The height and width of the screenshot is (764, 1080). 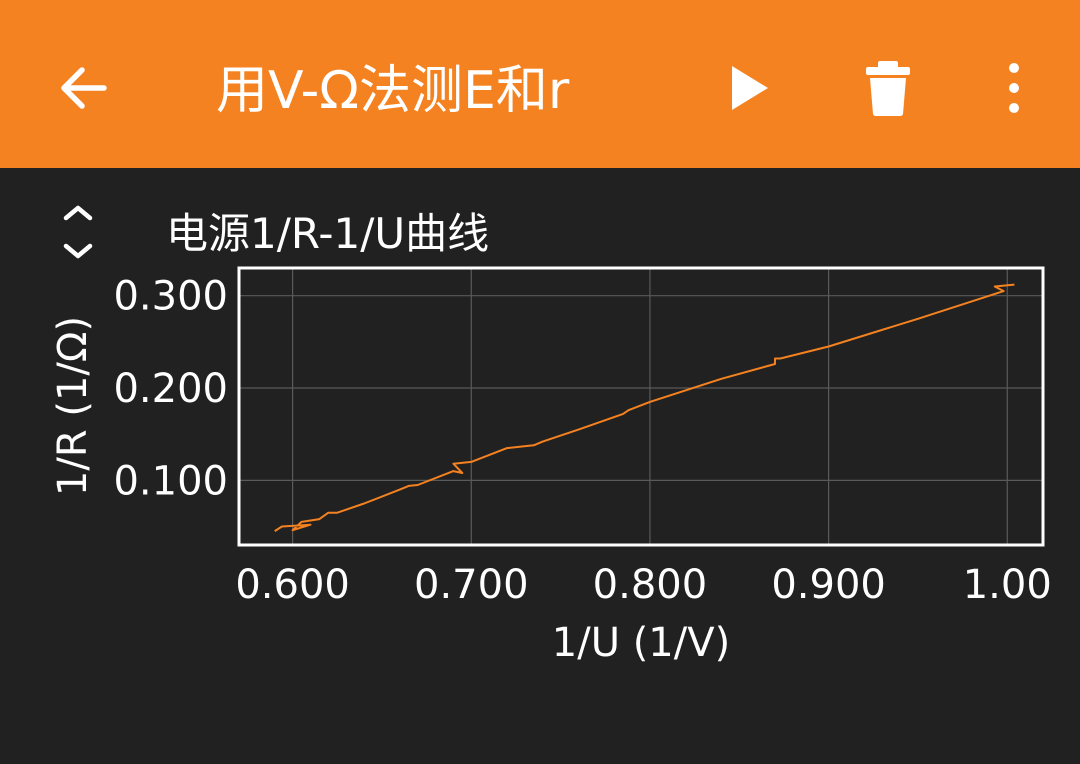 I want to click on more-vert-icon, so click(x=1014, y=88).